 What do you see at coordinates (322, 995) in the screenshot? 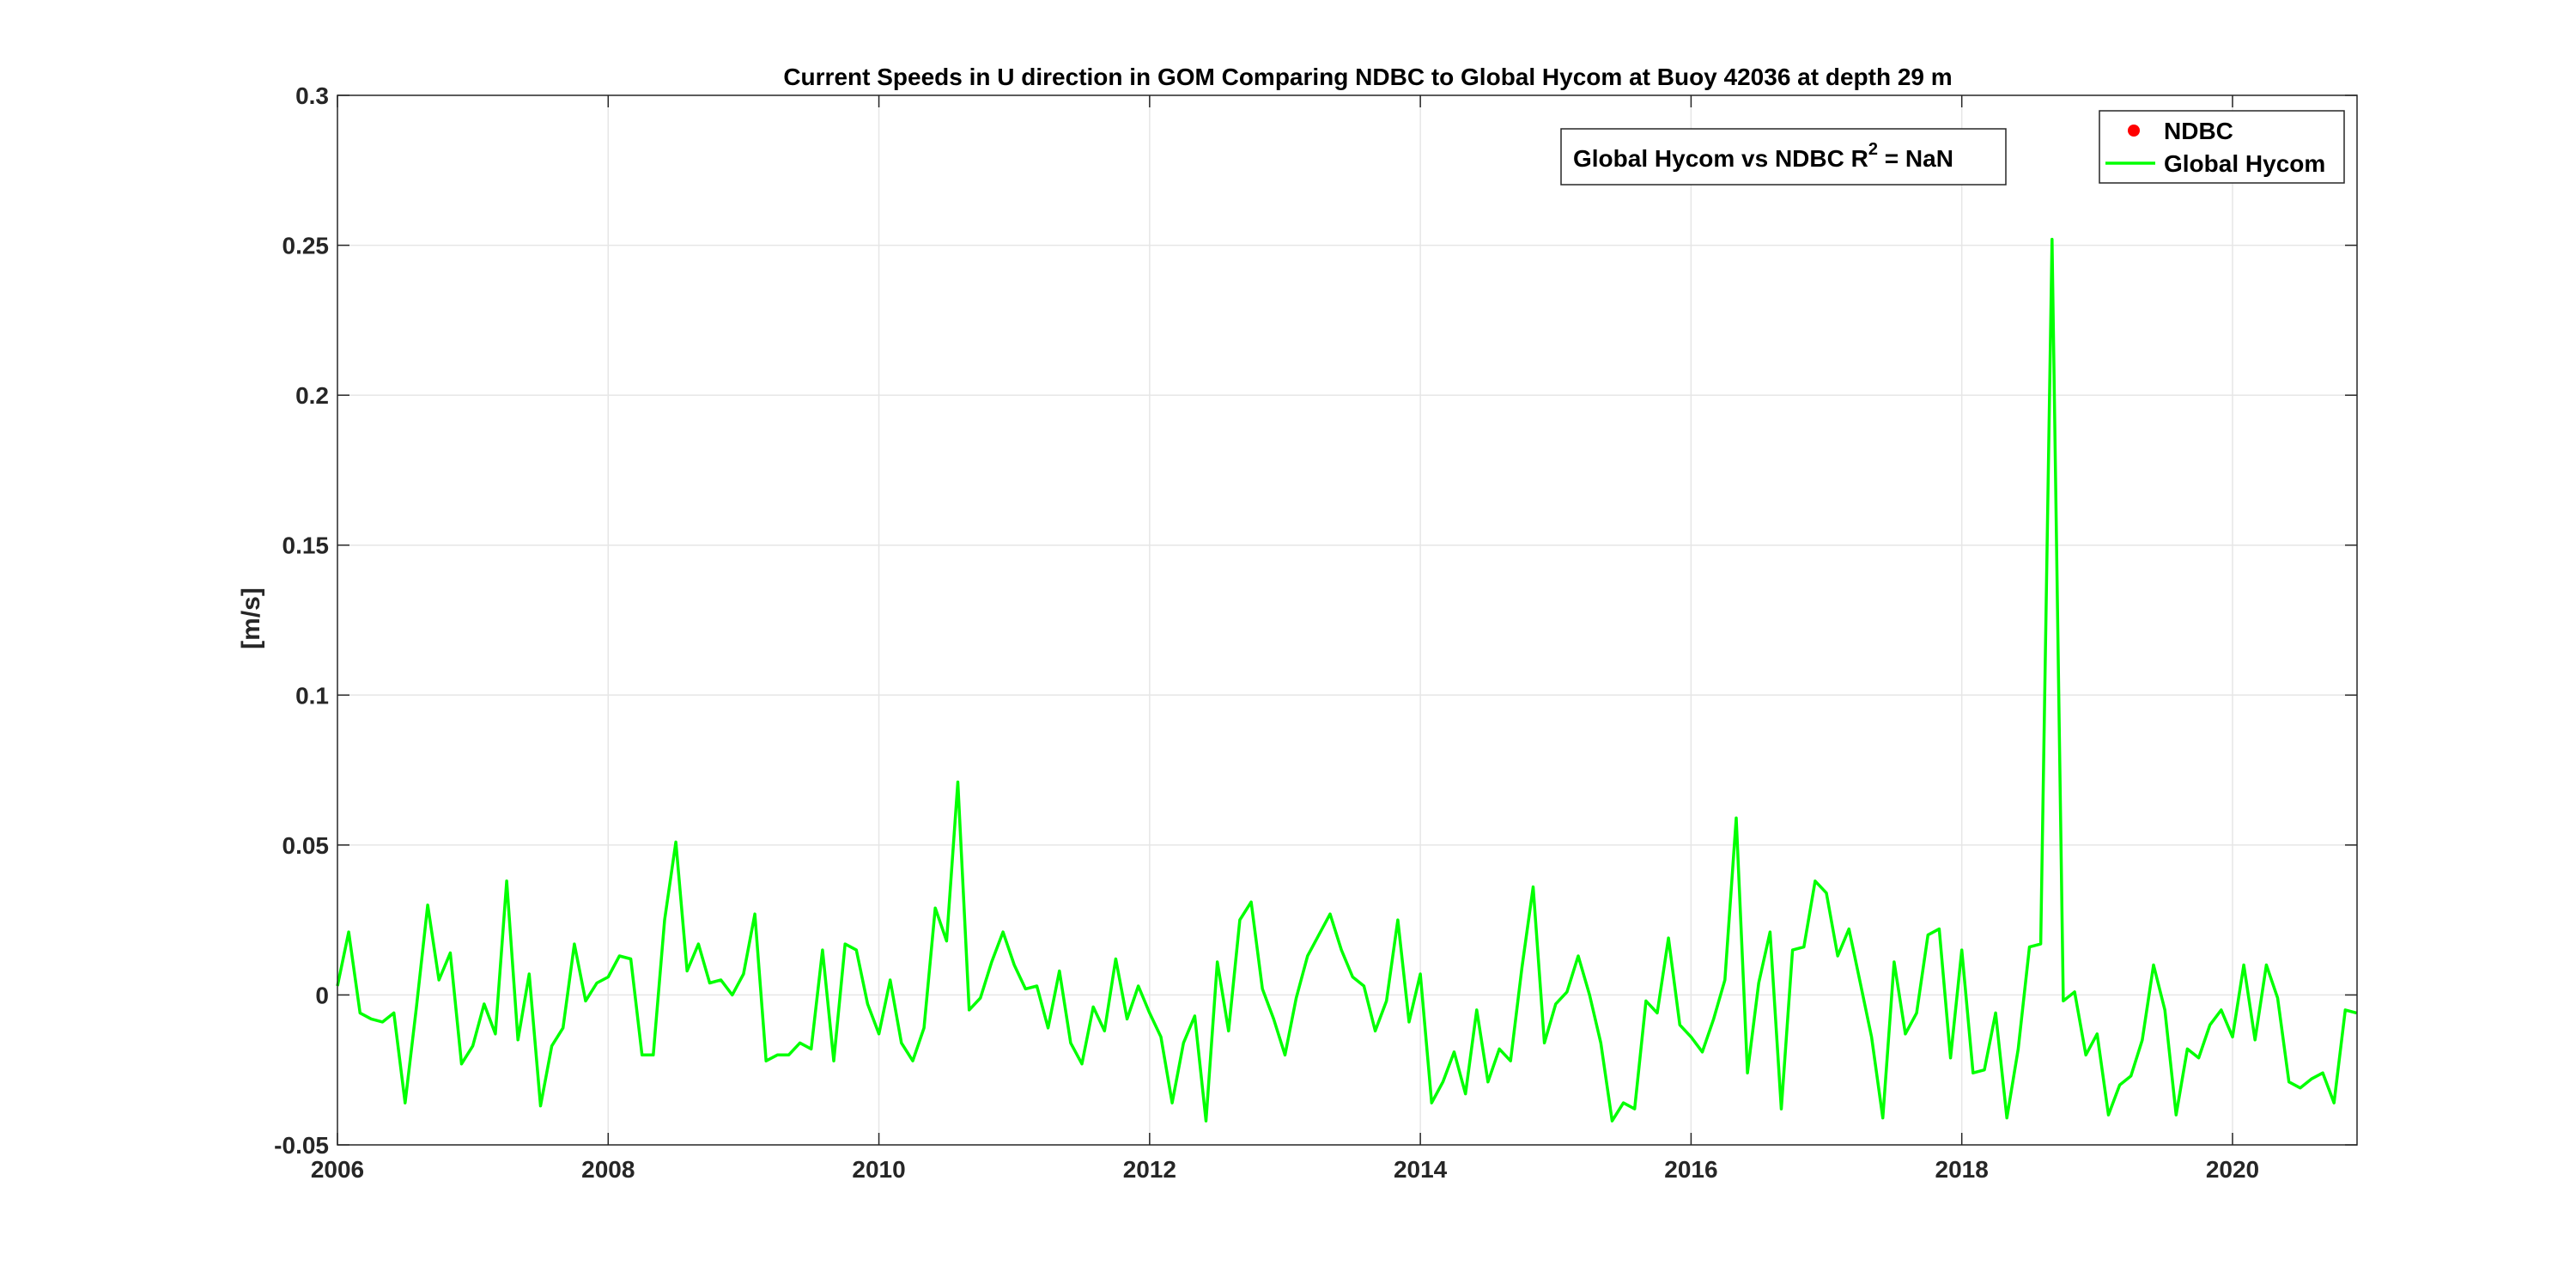
I see `y-tick-label: 0` at bounding box center [322, 995].